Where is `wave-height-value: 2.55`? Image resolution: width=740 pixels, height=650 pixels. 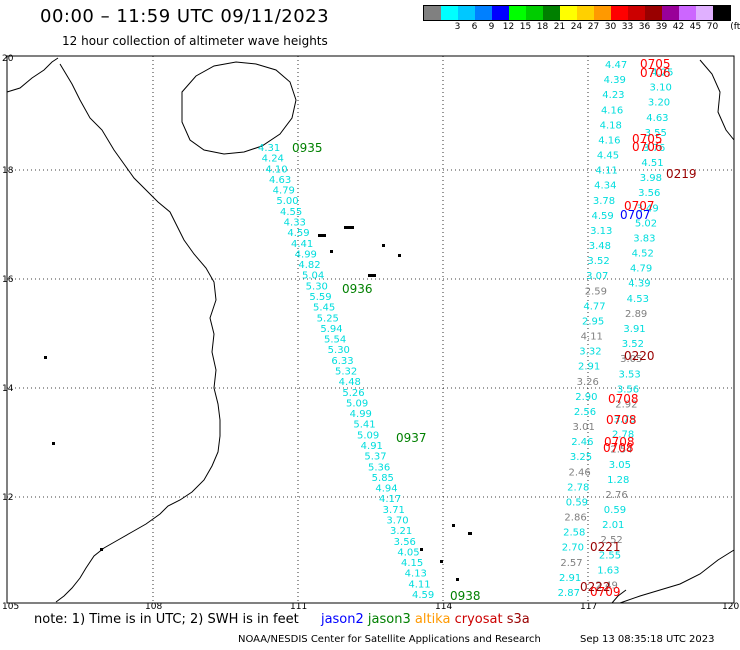 wave-height-value: 2.55 is located at coordinates (610, 555).